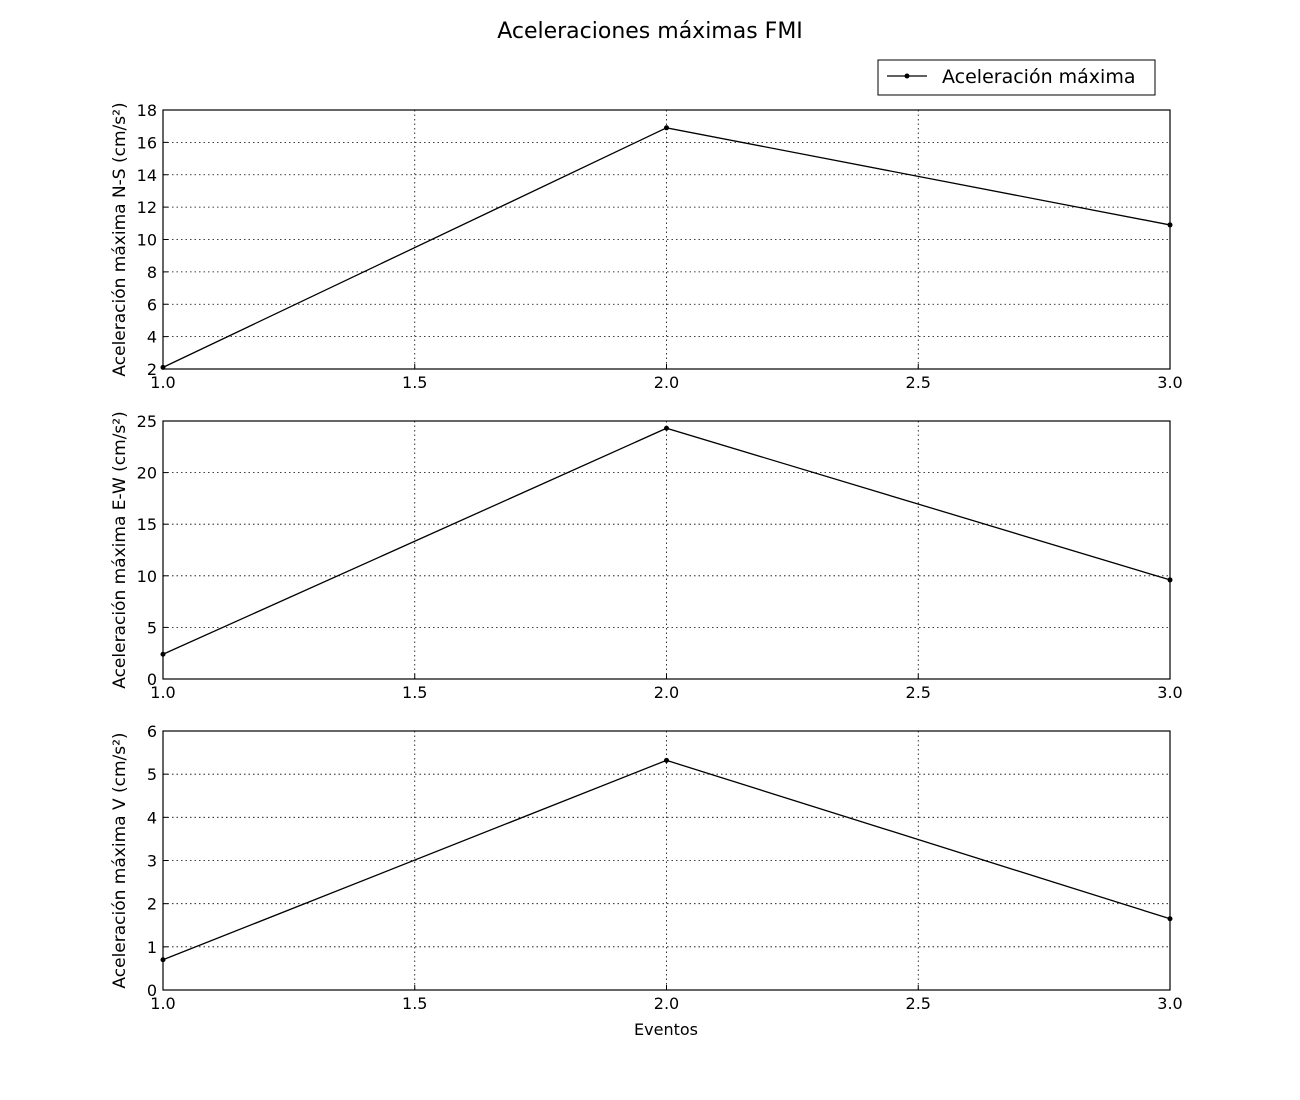  What do you see at coordinates (147, 175) in the screenshot?
I see `ns-ytick-label-6: 14` at bounding box center [147, 175].